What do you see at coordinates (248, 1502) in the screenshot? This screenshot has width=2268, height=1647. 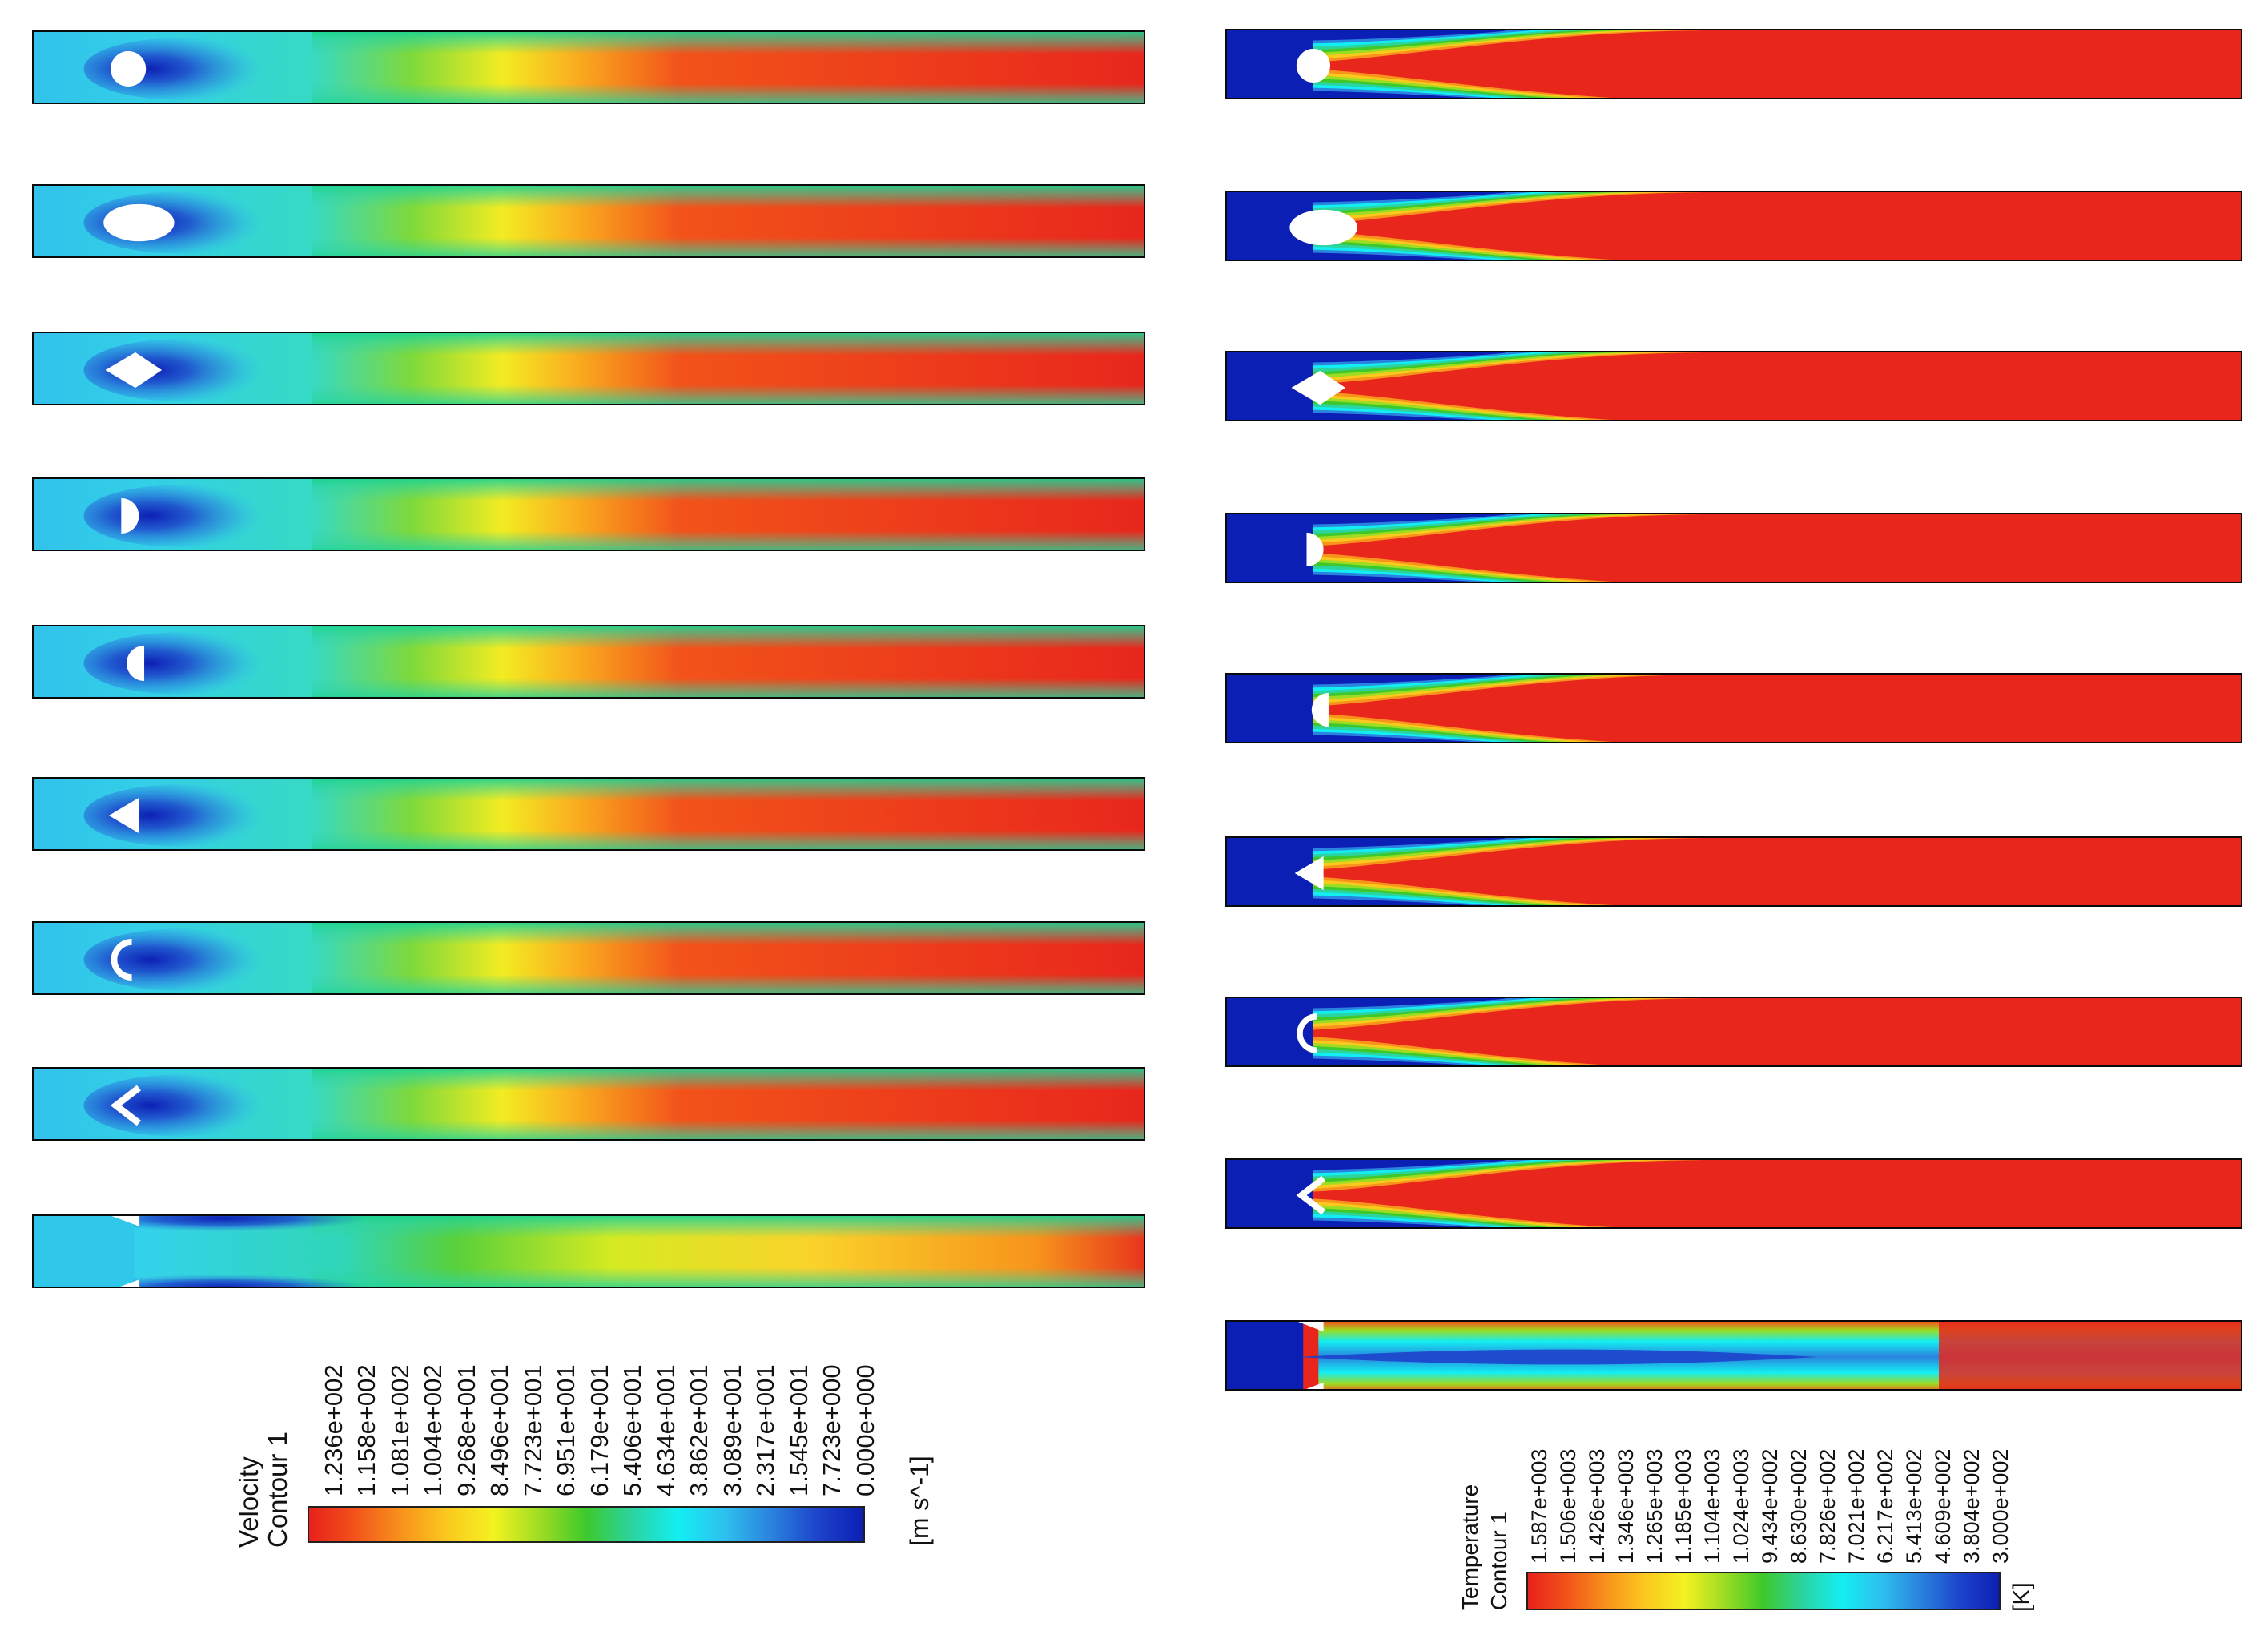 I see `velocity-legend-title: Velocity` at bounding box center [248, 1502].